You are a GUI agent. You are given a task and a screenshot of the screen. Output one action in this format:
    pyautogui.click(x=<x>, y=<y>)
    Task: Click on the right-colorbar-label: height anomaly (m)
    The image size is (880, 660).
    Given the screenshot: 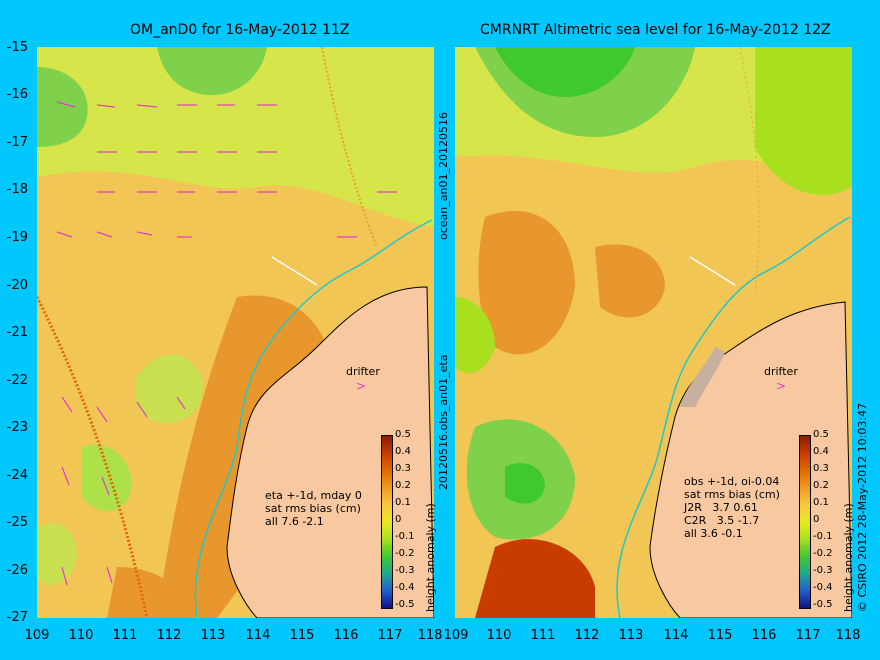 What is the action you would take?
    pyautogui.click(x=848, y=557)
    